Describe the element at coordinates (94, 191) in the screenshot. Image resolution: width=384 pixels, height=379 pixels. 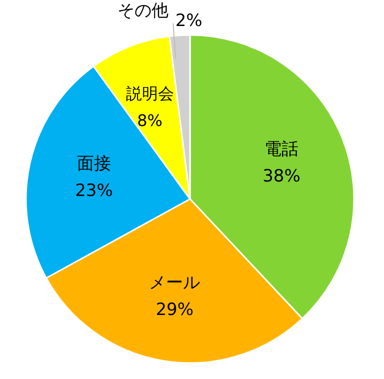
I see `data-label: 23%` at that location.